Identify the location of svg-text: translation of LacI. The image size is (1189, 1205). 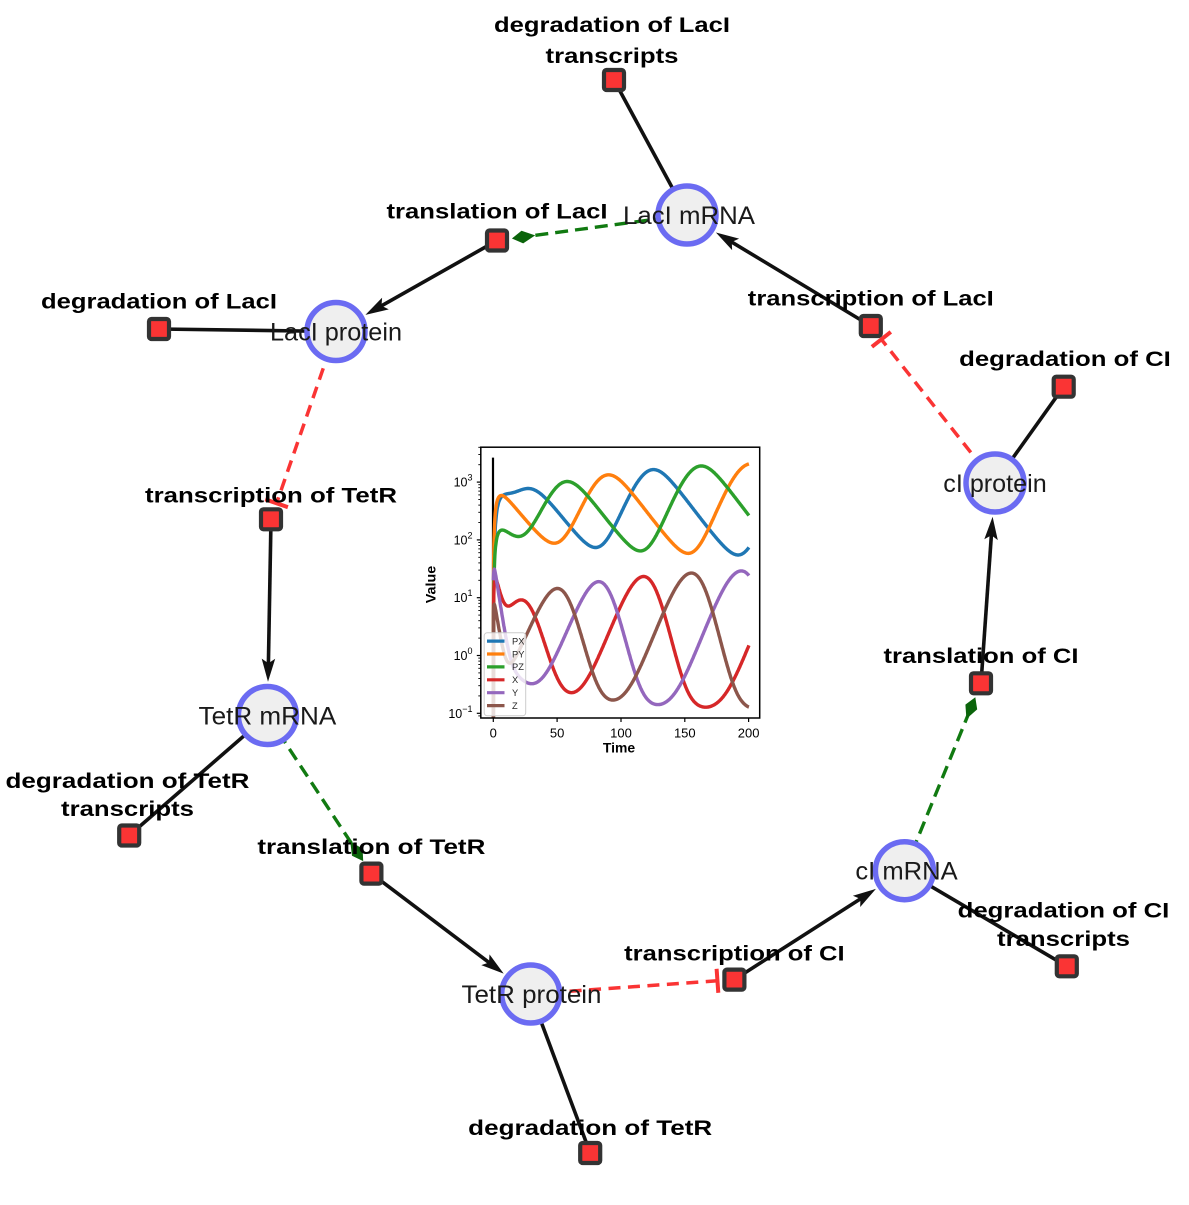
(497, 212).